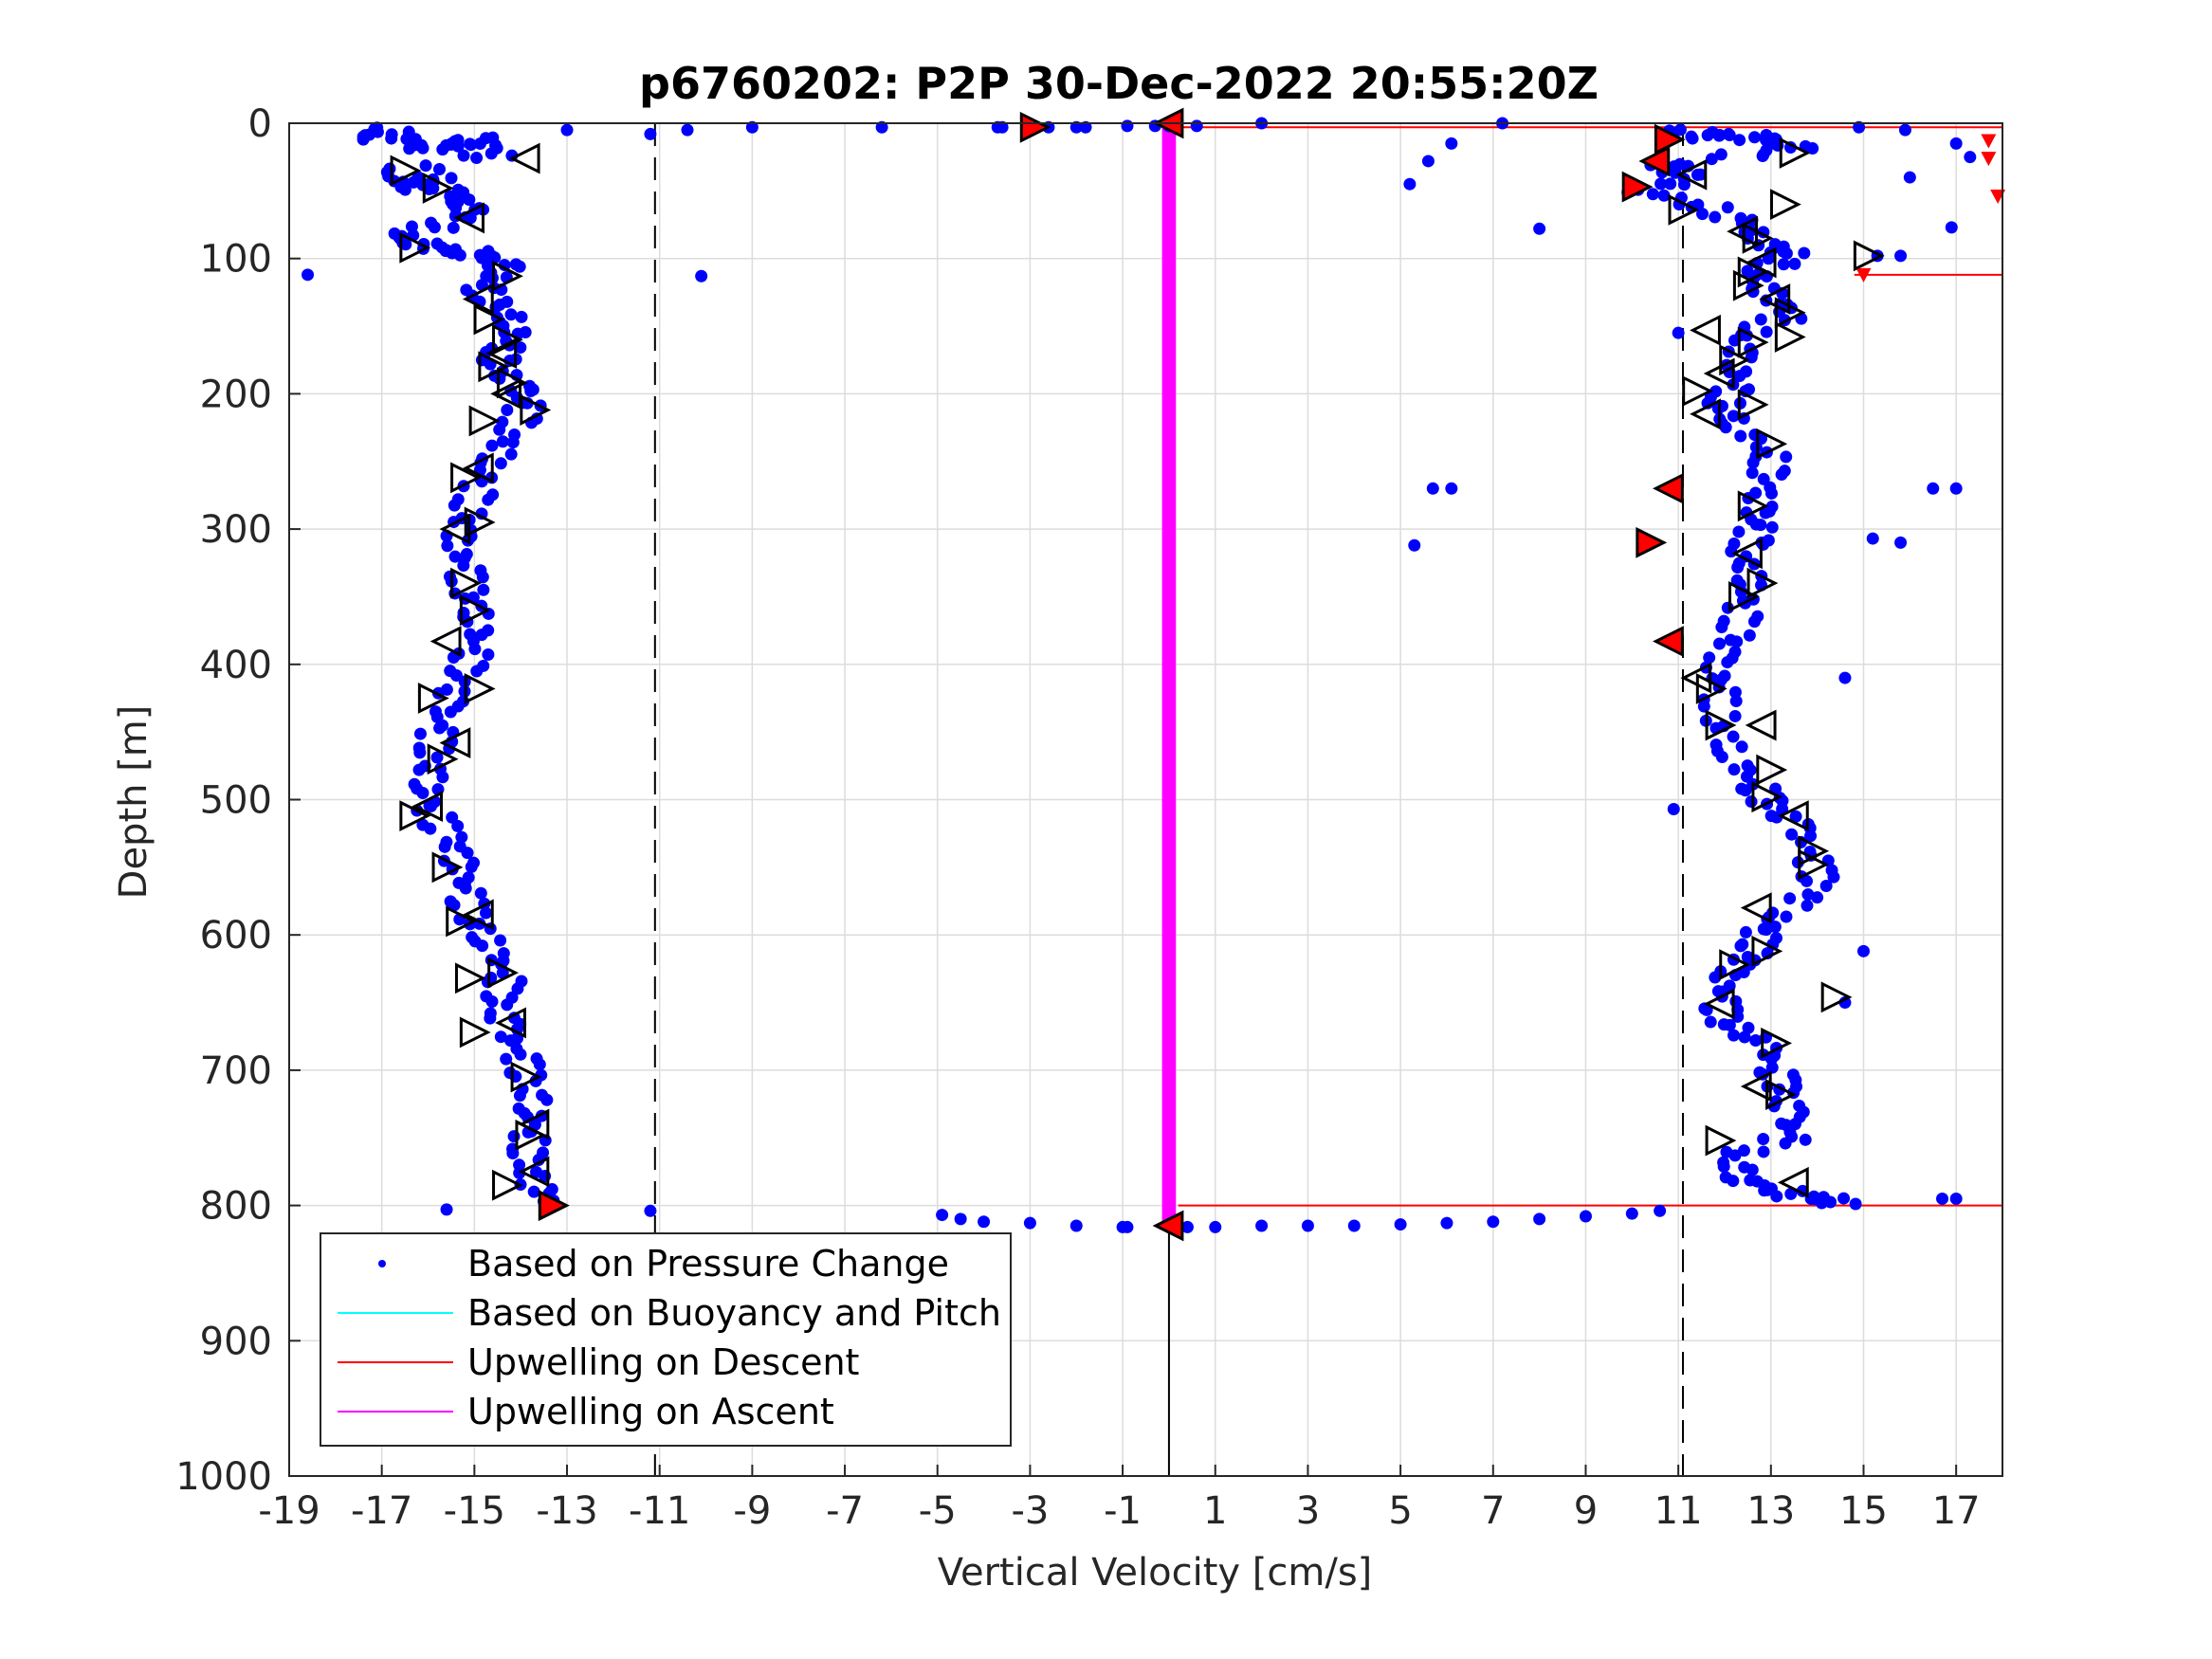 The image size is (2212, 1659). What do you see at coordinates (1493, 1511) in the screenshot?
I see `x-tick-label: 7` at bounding box center [1493, 1511].